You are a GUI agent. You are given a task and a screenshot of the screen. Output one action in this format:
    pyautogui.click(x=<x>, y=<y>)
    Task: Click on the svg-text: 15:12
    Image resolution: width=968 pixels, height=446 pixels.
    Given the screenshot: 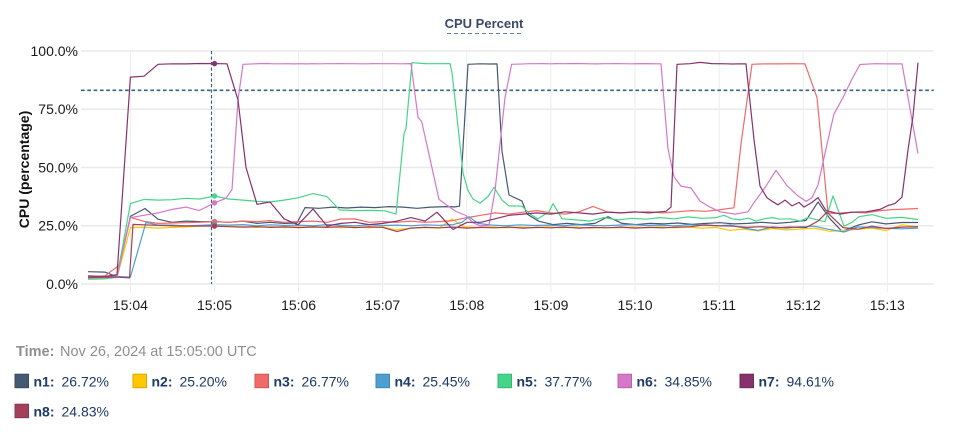 What is the action you would take?
    pyautogui.click(x=803, y=305)
    